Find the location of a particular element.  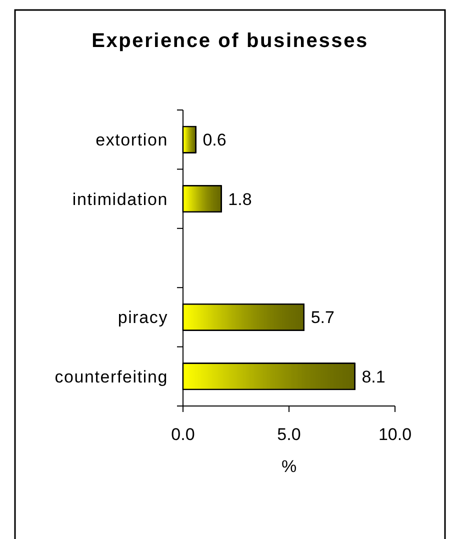

y-tick-label: piracy is located at coordinates (143, 318).